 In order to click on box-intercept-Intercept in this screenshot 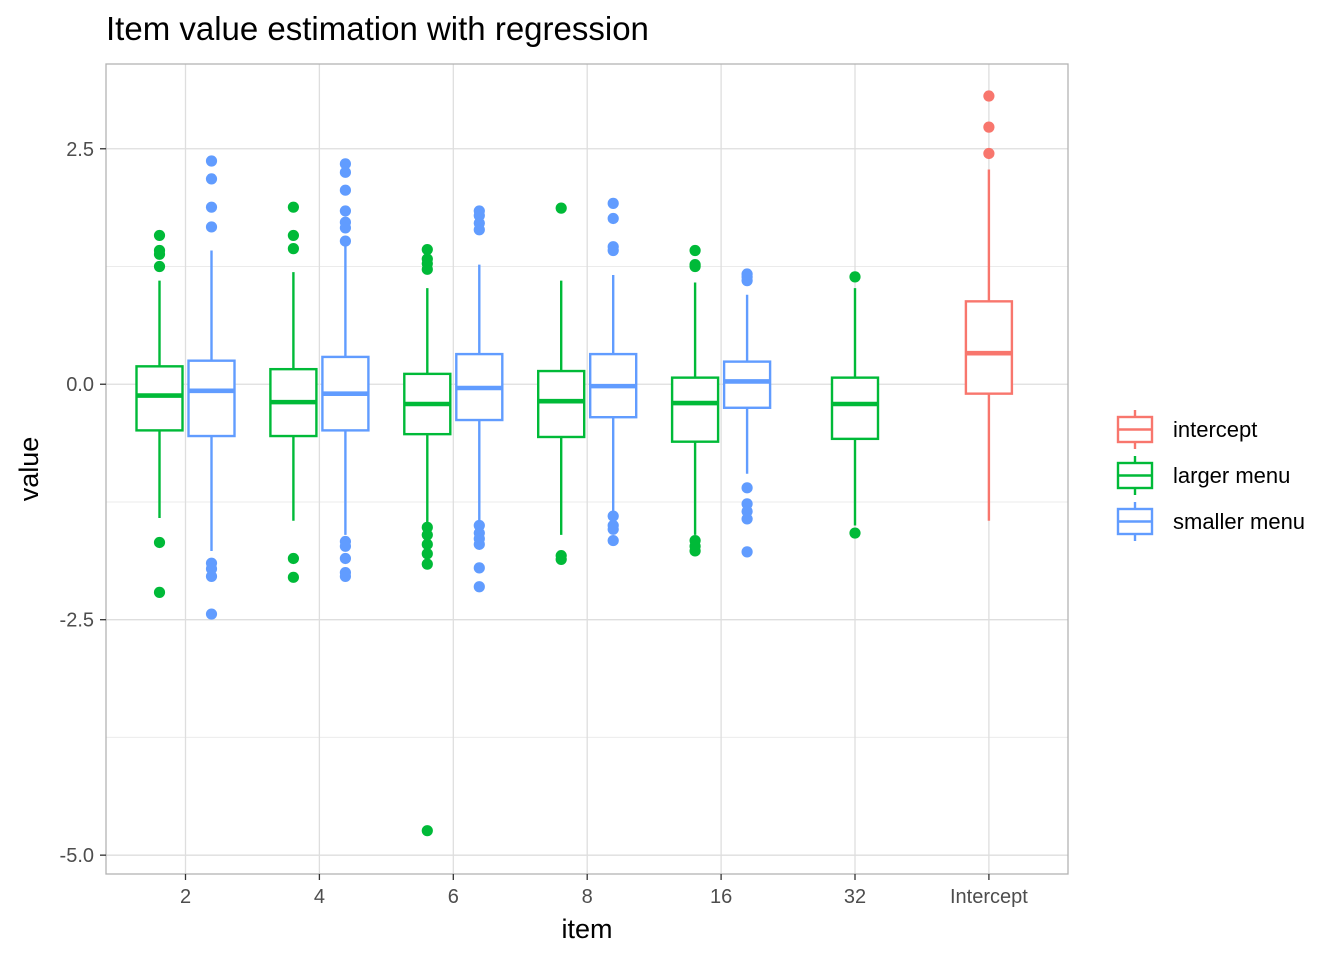, I will do `click(989, 305)`.